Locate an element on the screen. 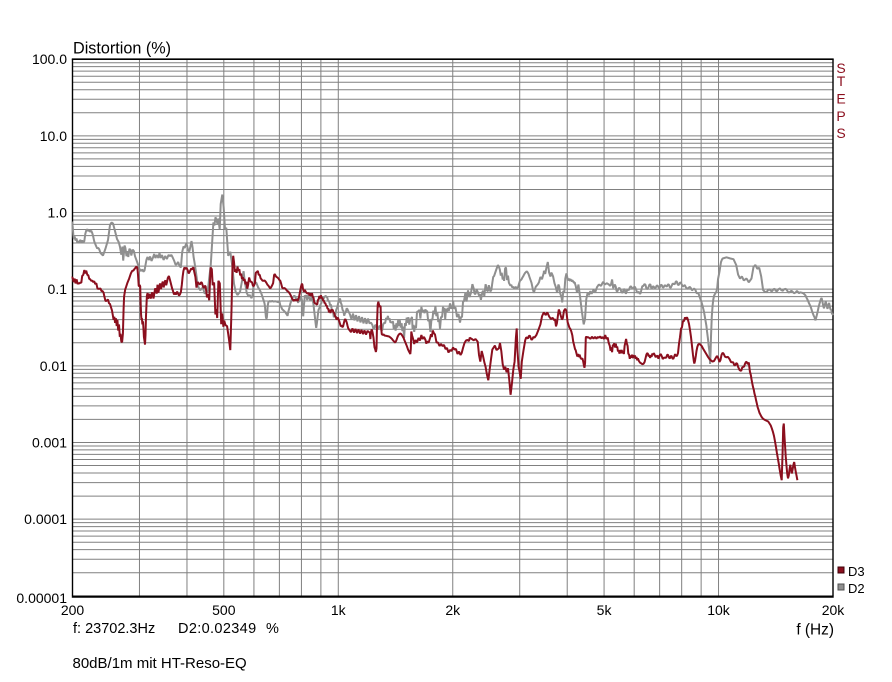  svg-text: D2:0.02349 is located at coordinates (217, 629).